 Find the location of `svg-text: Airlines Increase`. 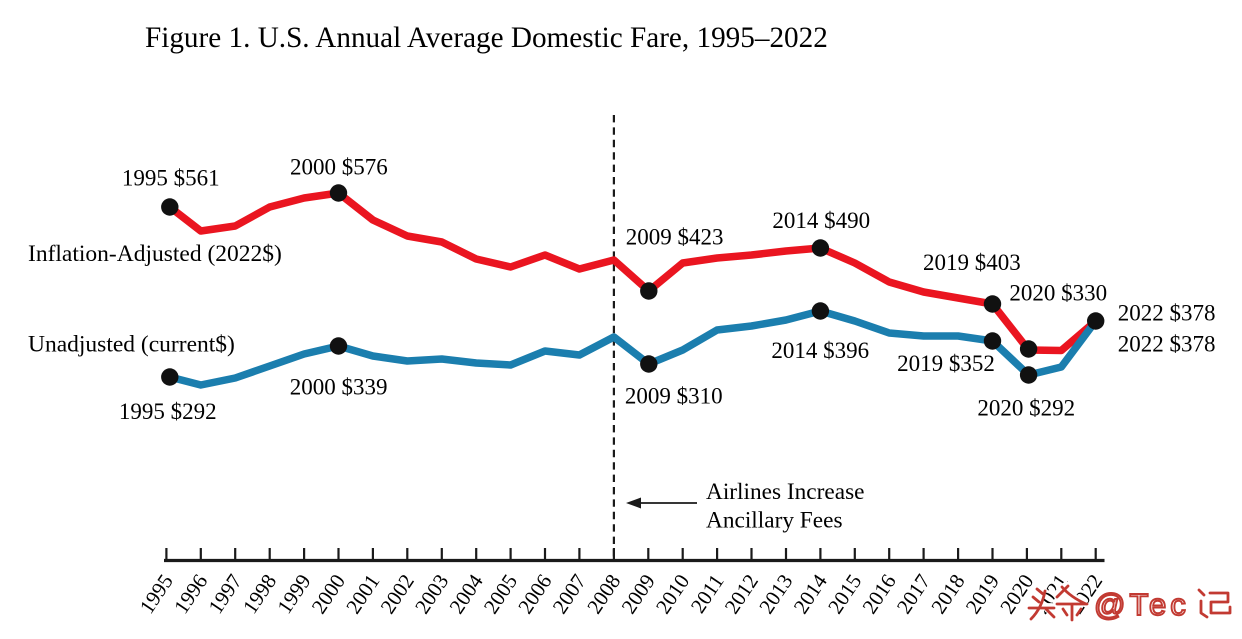

svg-text: Airlines Increase is located at coordinates (785, 492).